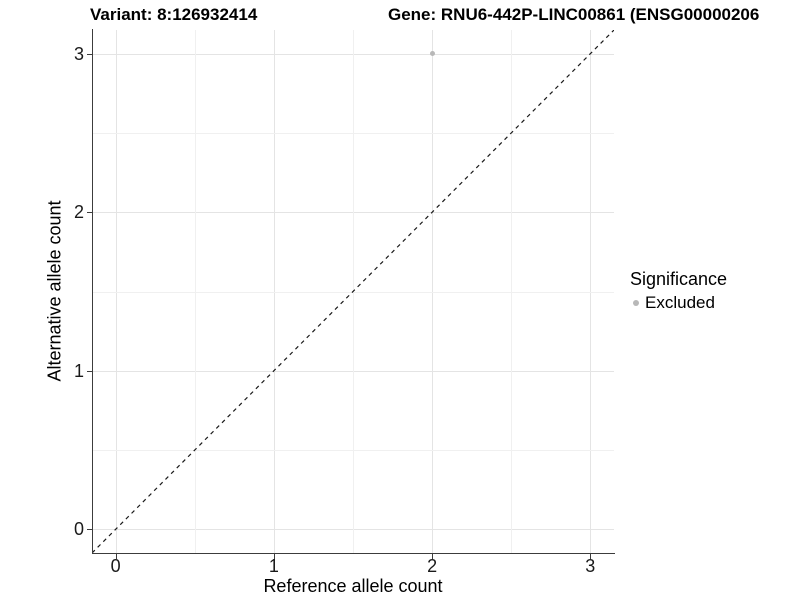 The width and height of the screenshot is (800, 600). I want to click on x-tick-label: 2, so click(432, 566).